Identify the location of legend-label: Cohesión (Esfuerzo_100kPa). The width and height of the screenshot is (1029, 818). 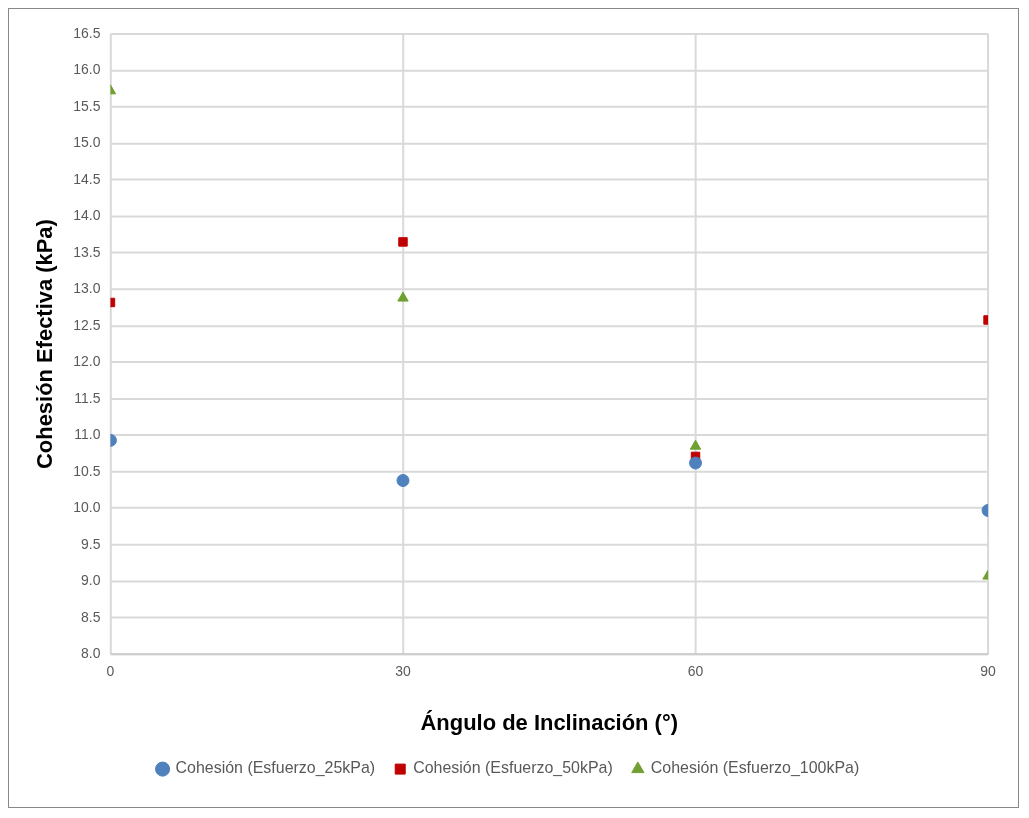
(755, 768).